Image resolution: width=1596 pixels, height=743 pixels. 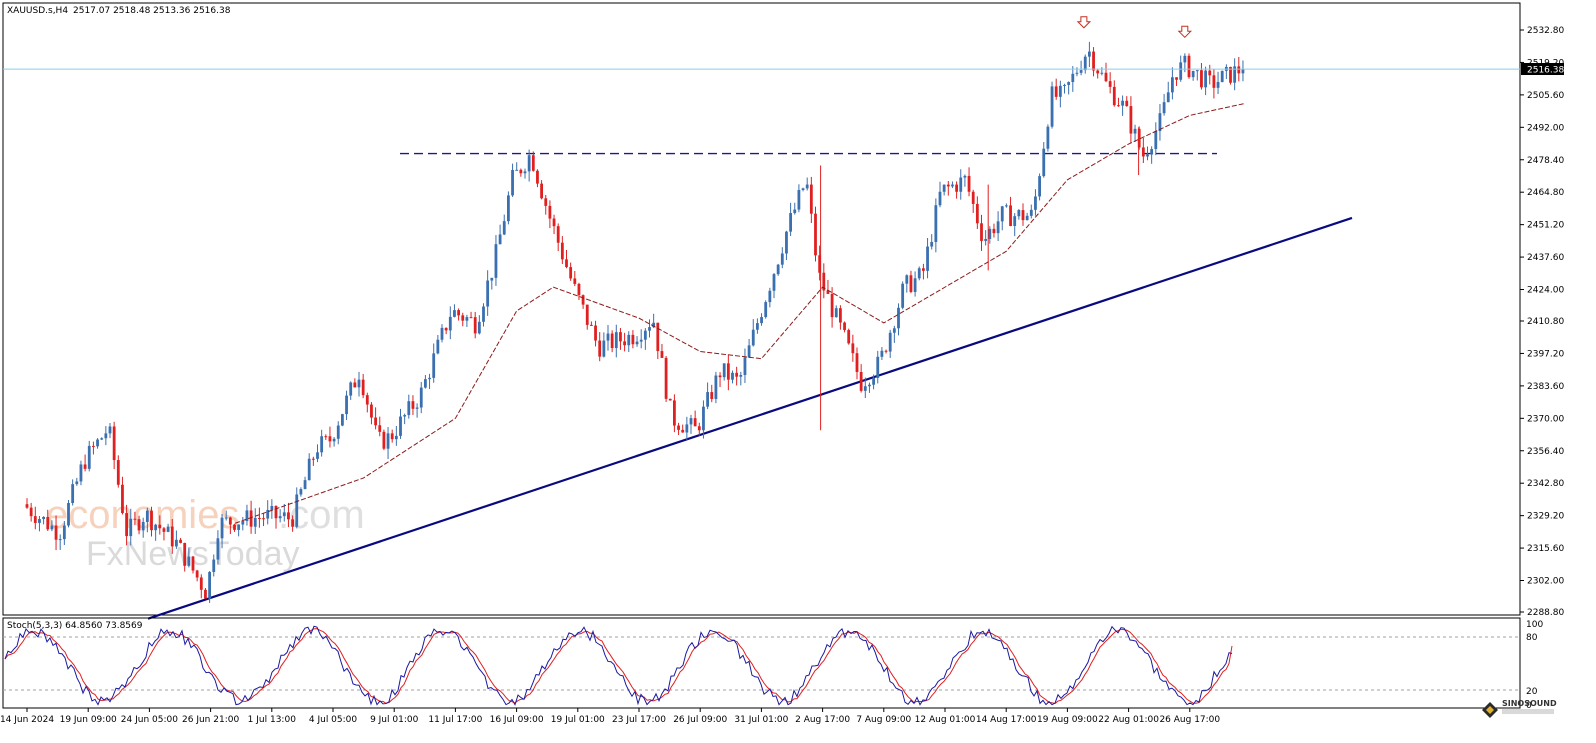 What do you see at coordinates (205, 533) in the screenshot?
I see `watermark: economies .com FxNewsToday` at bounding box center [205, 533].